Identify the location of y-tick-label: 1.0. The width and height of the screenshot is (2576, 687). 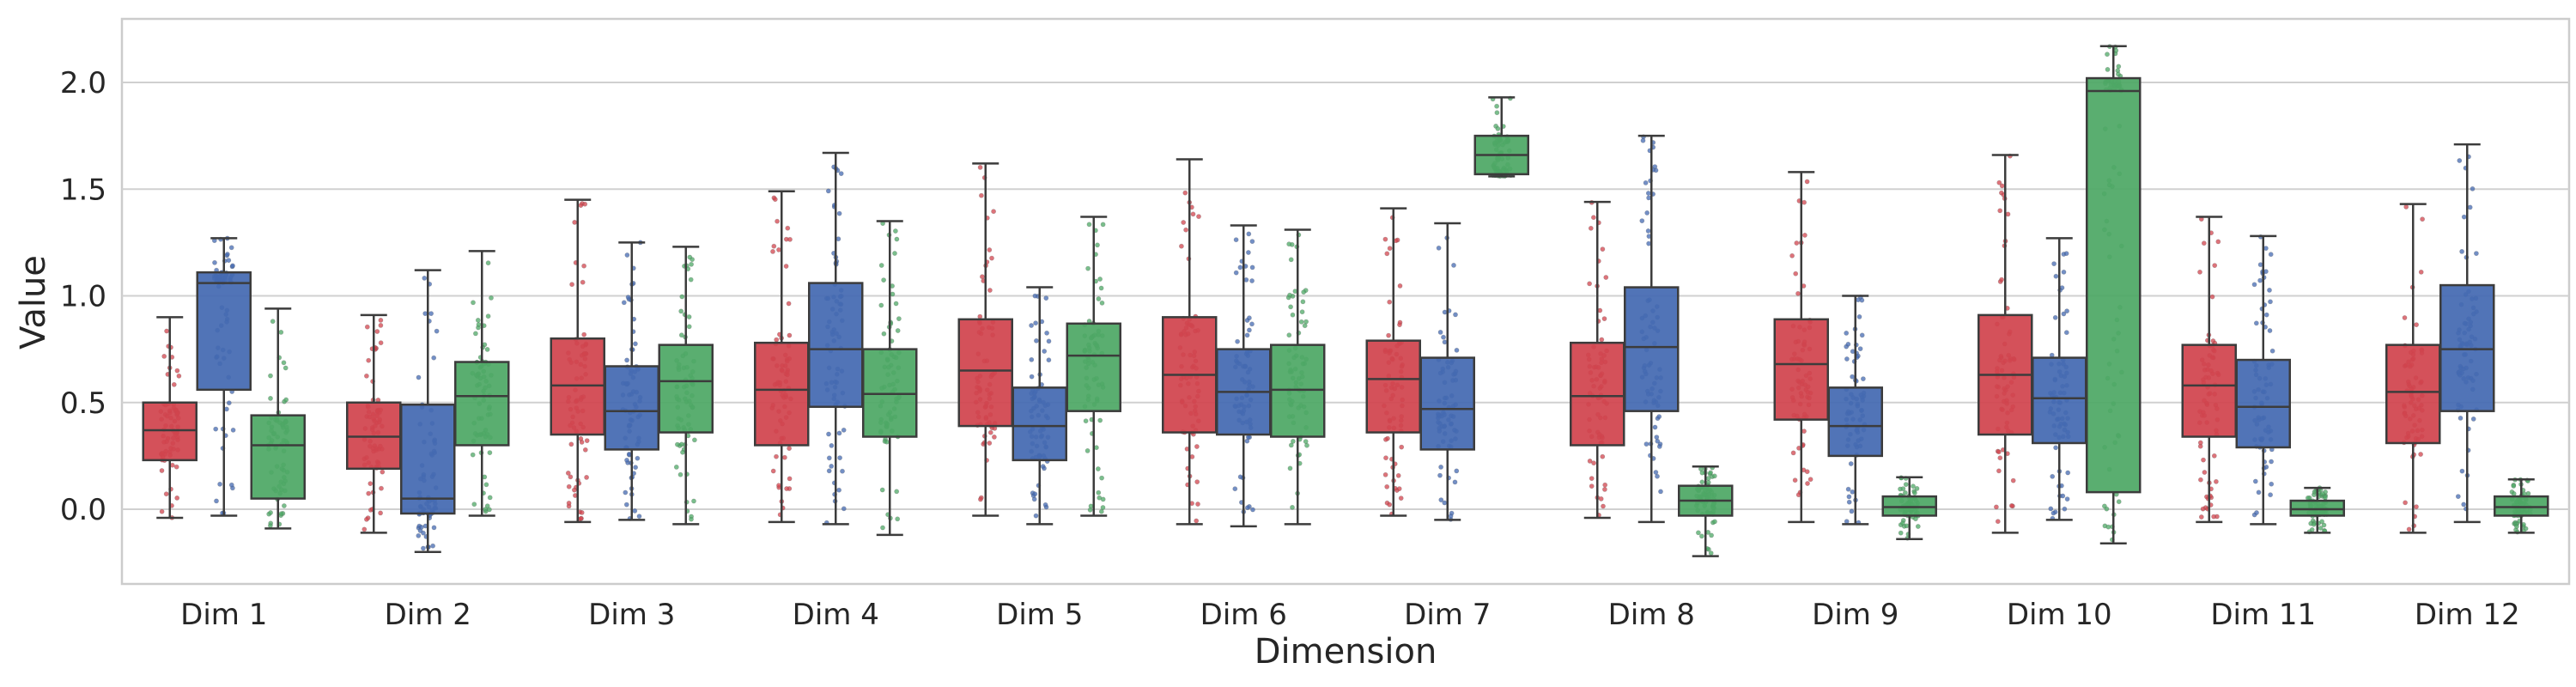
(83, 297).